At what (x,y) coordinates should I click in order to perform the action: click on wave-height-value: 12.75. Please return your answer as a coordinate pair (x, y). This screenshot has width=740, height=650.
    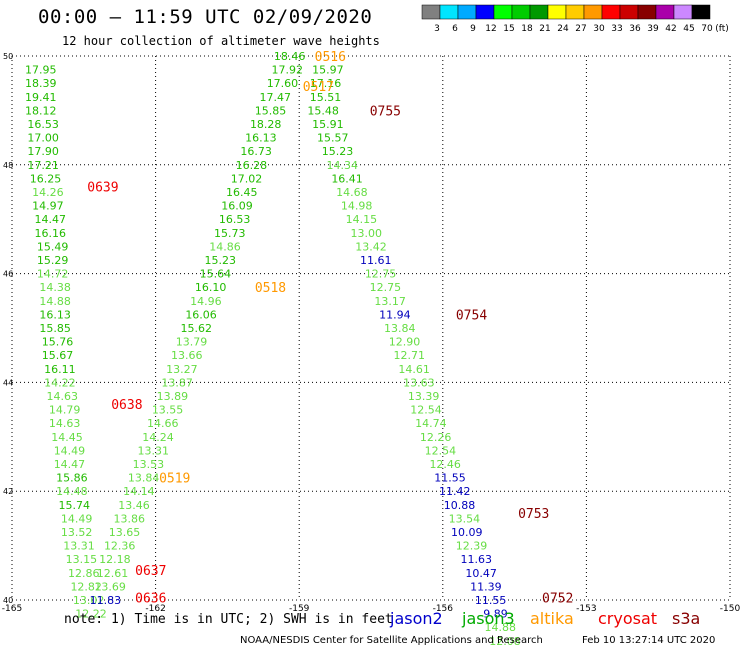
    Looking at the image, I should click on (381, 274).